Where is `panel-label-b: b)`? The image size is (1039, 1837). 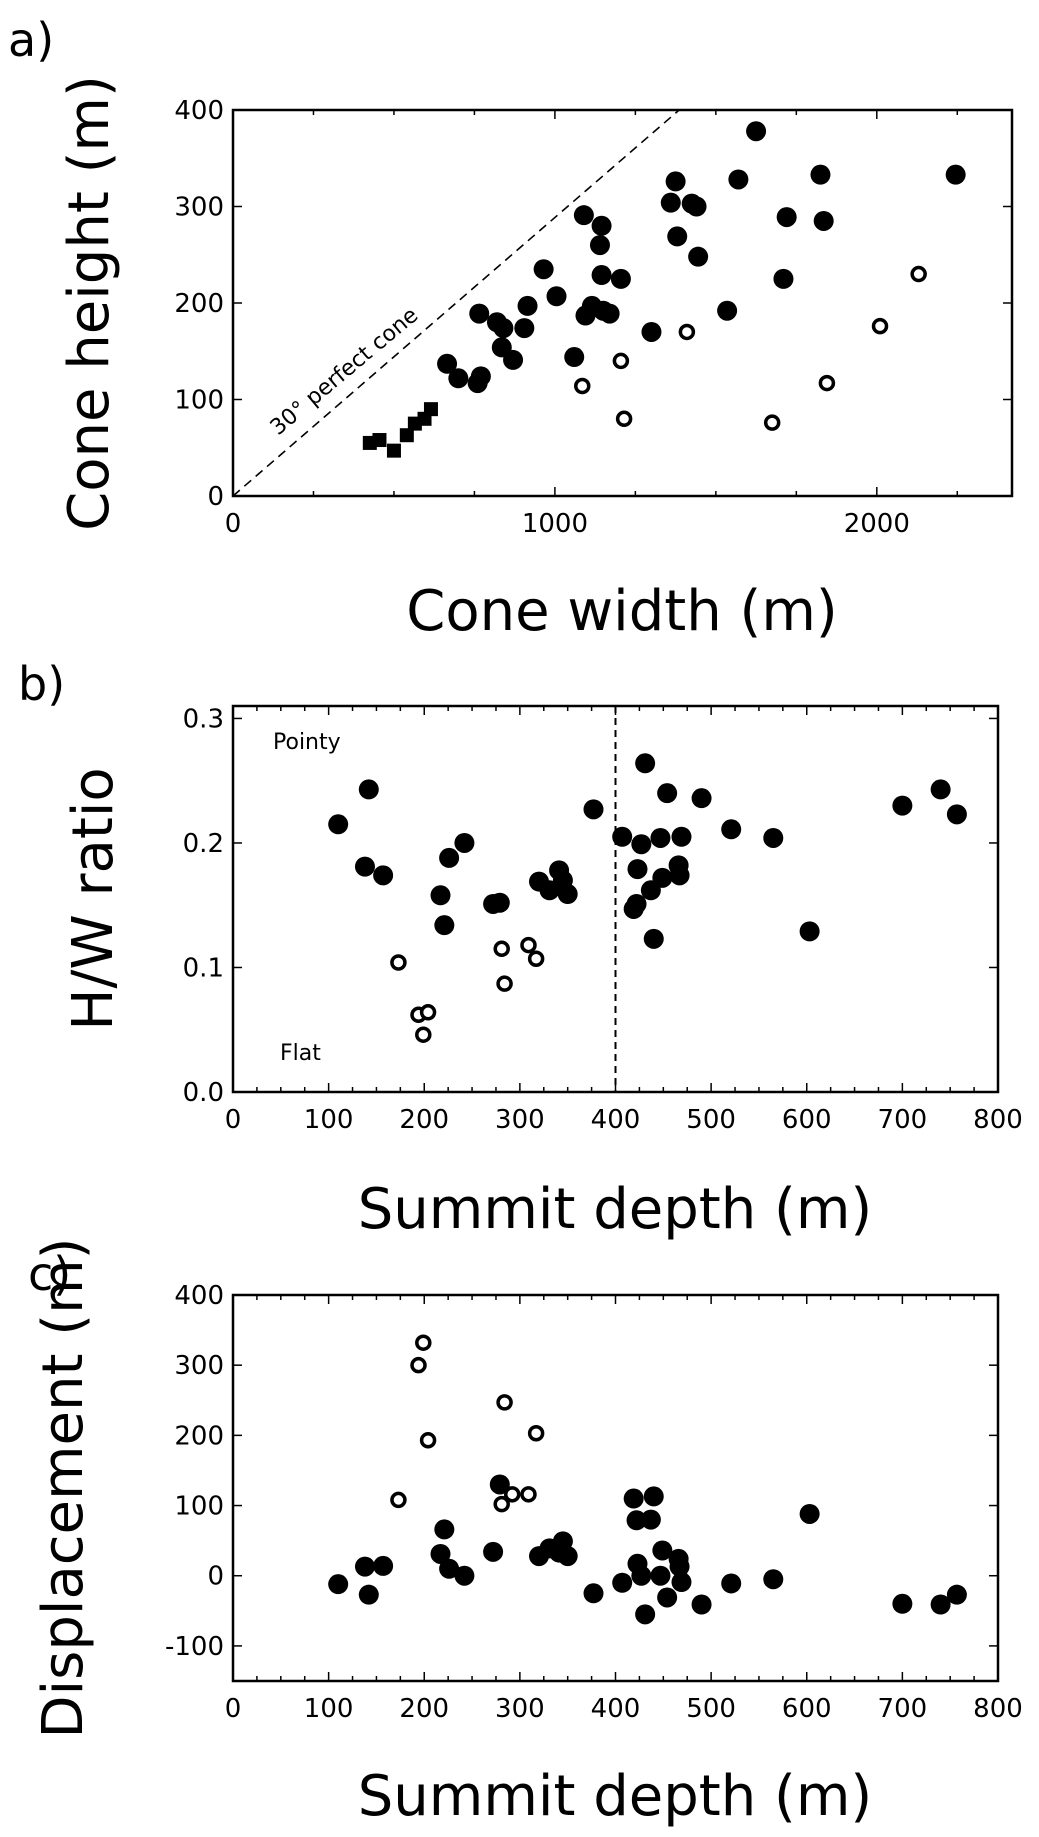 panel-label-b: b) is located at coordinates (41, 684).